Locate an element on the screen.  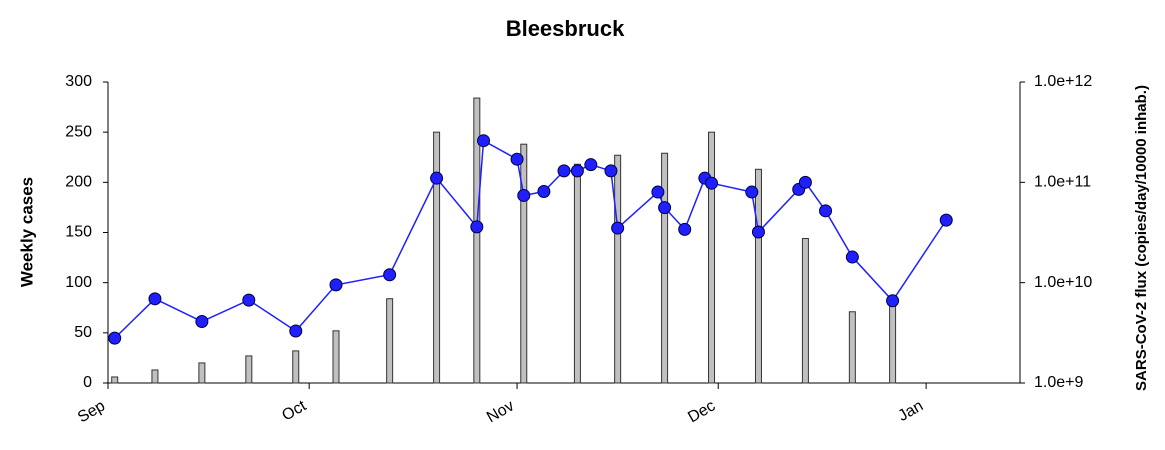
x-tick-label: Sep is located at coordinates (91, 411).